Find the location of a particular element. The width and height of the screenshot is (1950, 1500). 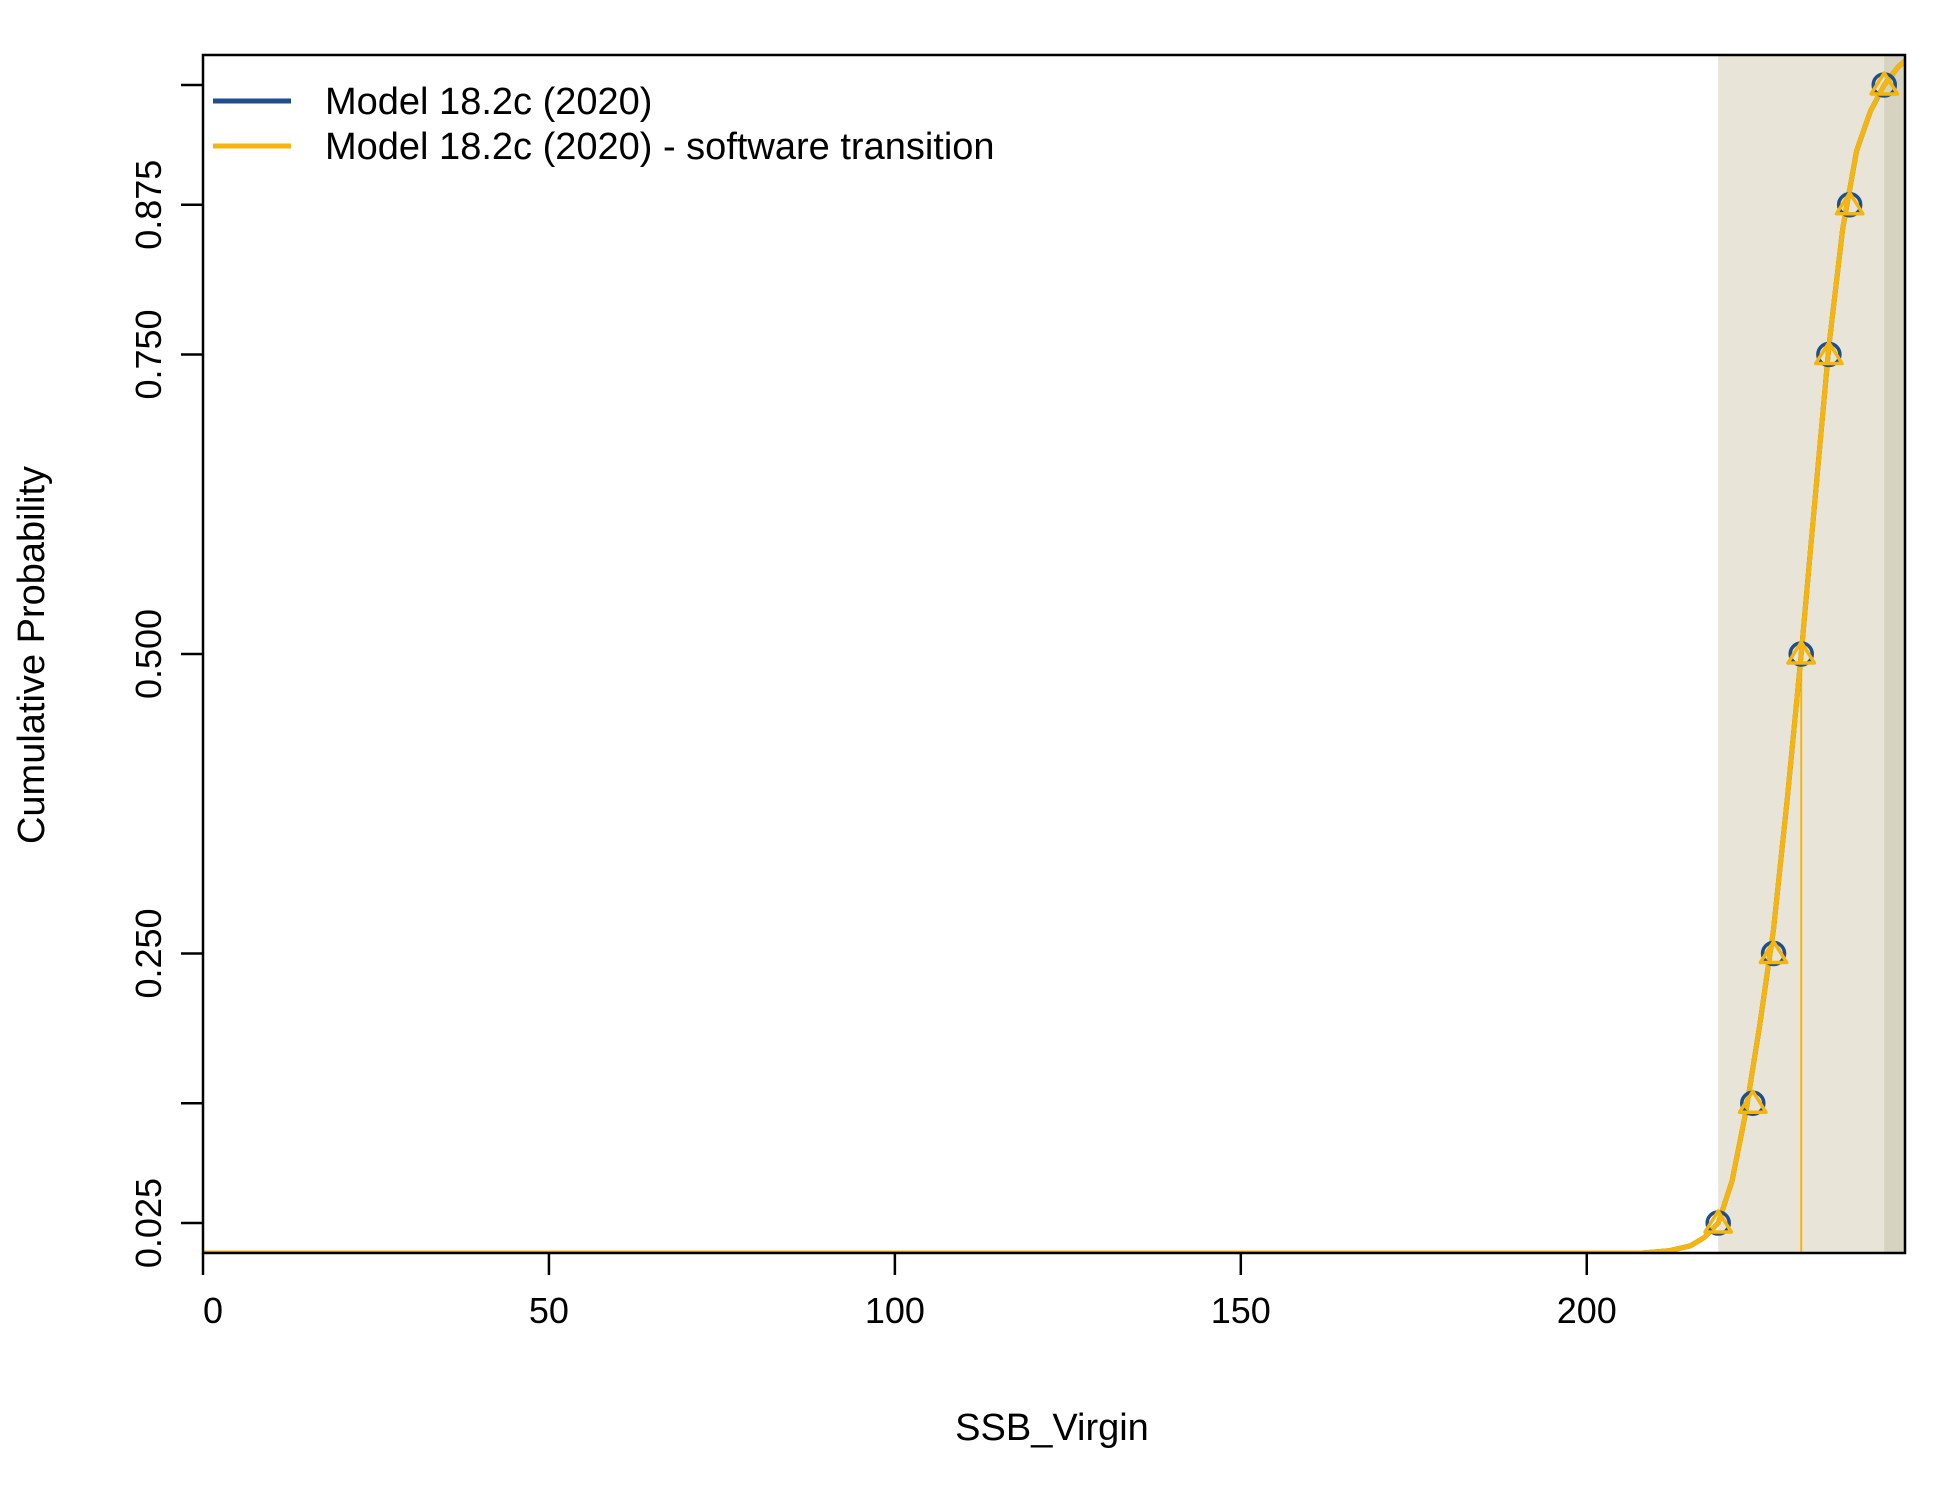

y-tick-label: 0.500 is located at coordinates (148, 654).